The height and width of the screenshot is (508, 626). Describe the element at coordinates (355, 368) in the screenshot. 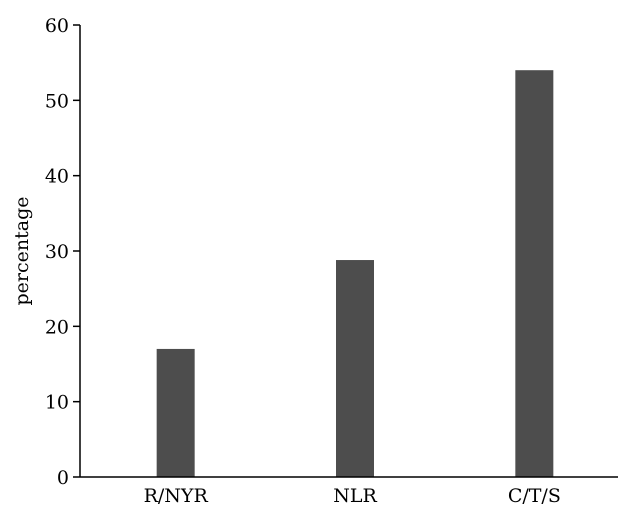

I see `bar-nlr` at that location.